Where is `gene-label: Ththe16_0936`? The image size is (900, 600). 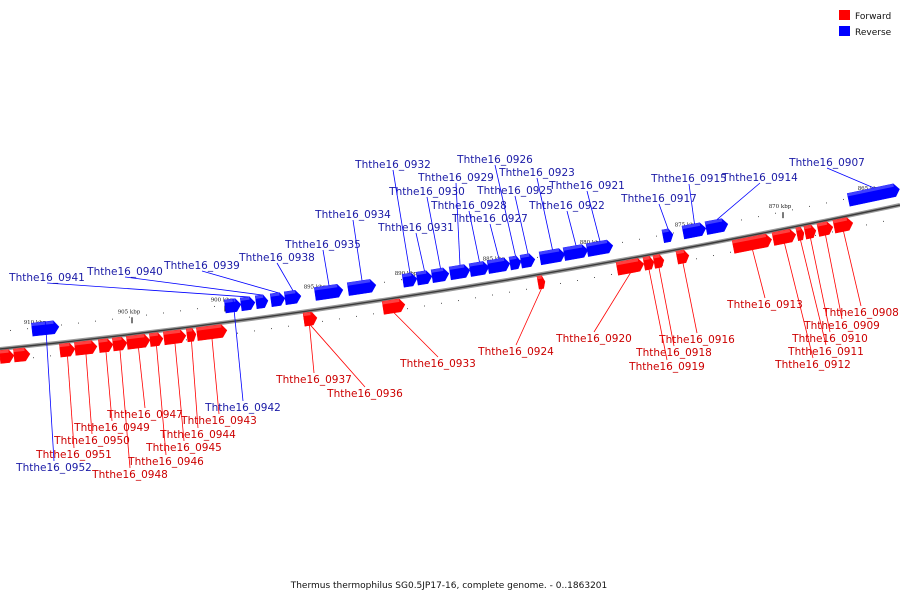 gene-label: Ththe16_0936 is located at coordinates (364, 394).